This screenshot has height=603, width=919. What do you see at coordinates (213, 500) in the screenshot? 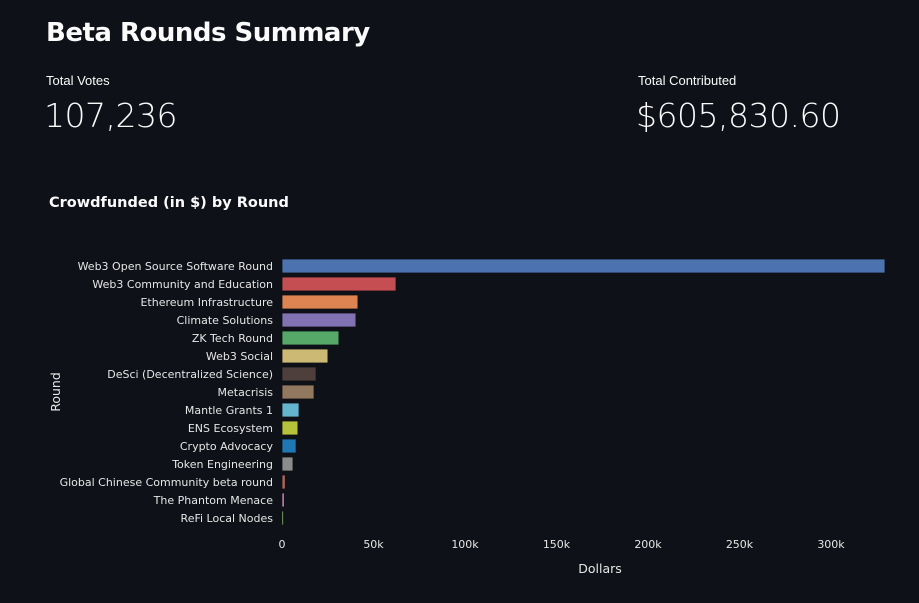
I see `category-label: The Phantom Menace` at bounding box center [213, 500].